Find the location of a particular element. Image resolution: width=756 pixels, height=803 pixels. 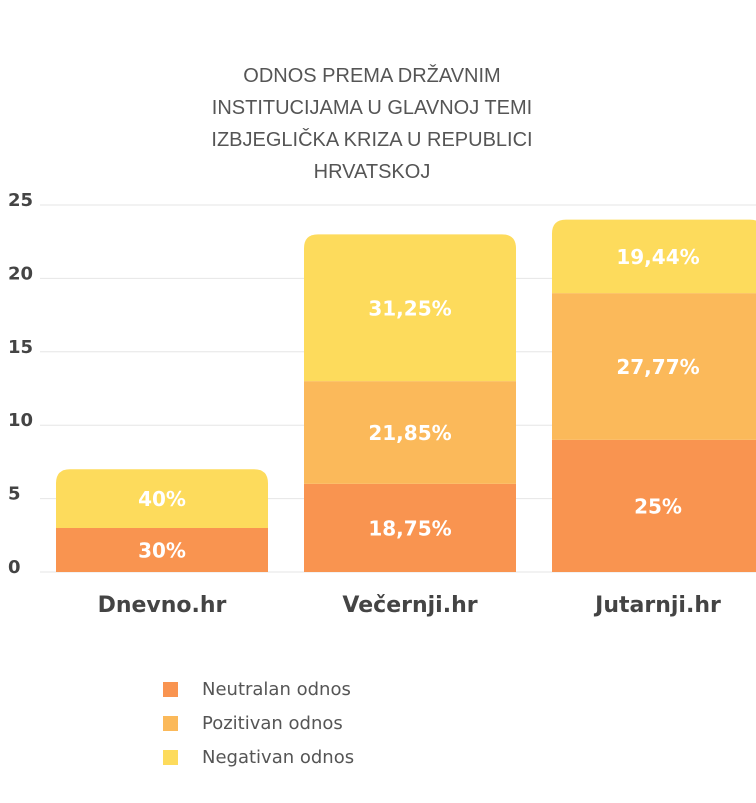

segment-label: 21,85% is located at coordinates (409, 433).